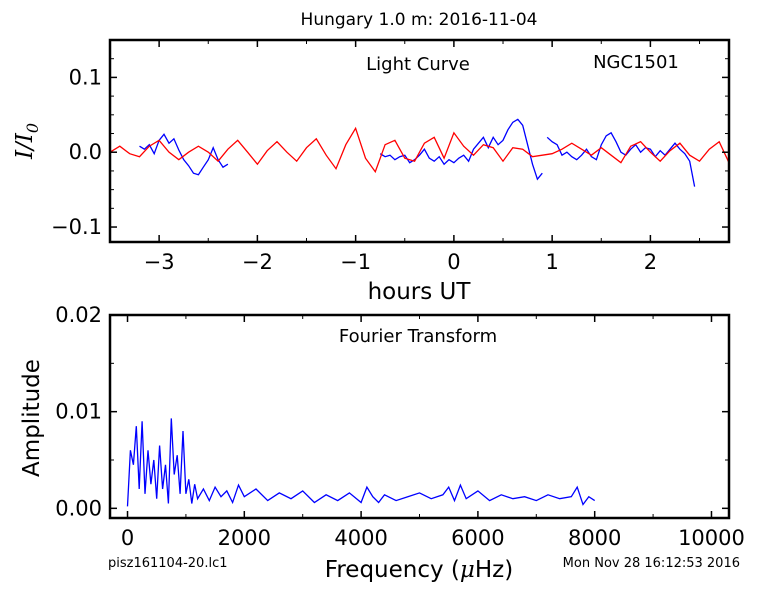 The image size is (758, 593). What do you see at coordinates (420, 292) in the screenshot?
I see `light-curve-x-label: hours UT` at bounding box center [420, 292].